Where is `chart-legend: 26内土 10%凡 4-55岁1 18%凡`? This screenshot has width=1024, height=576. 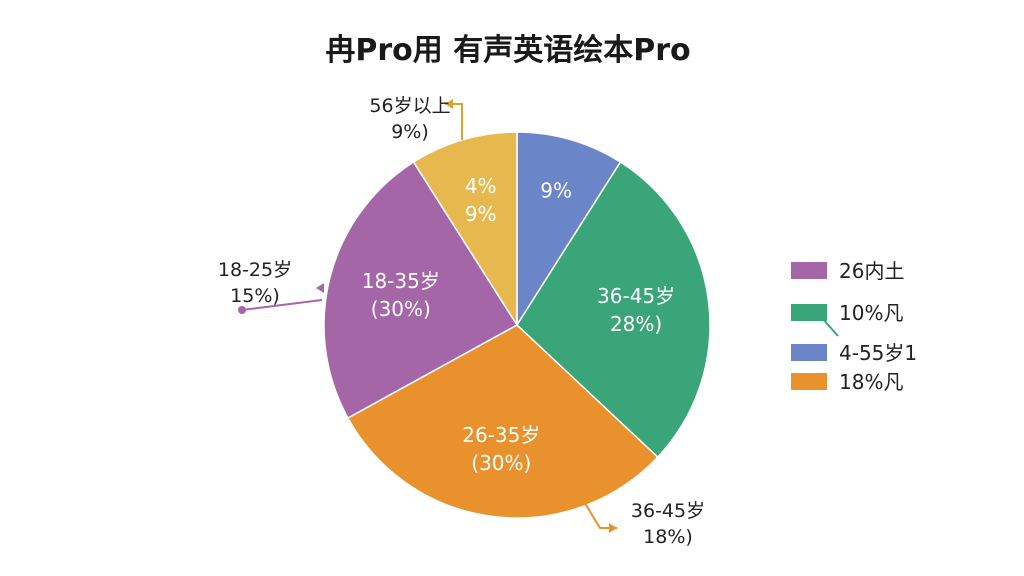 chart-legend: 26内土 10%凡 4-55岁1 18%凡 is located at coordinates (854, 326).